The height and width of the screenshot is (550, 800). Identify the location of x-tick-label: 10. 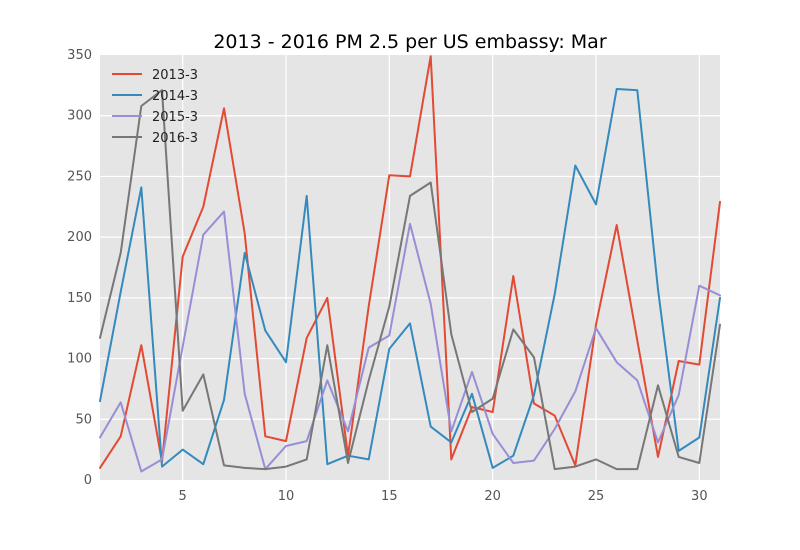
(286, 496).